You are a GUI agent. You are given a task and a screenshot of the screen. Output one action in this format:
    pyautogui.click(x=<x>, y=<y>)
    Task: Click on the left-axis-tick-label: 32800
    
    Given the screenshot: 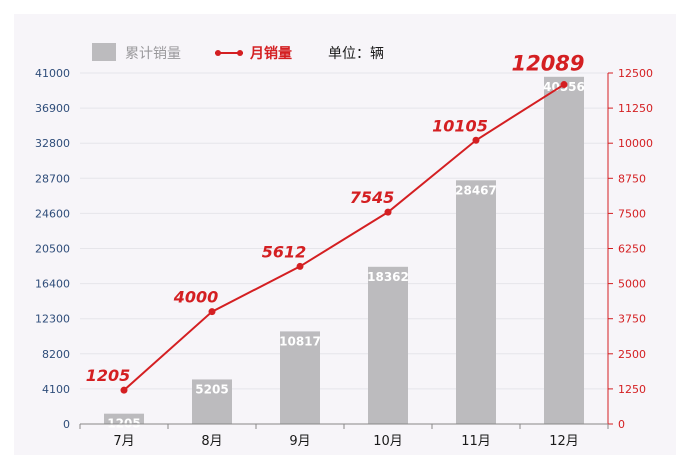 What is the action you would take?
    pyautogui.click(x=52, y=143)
    